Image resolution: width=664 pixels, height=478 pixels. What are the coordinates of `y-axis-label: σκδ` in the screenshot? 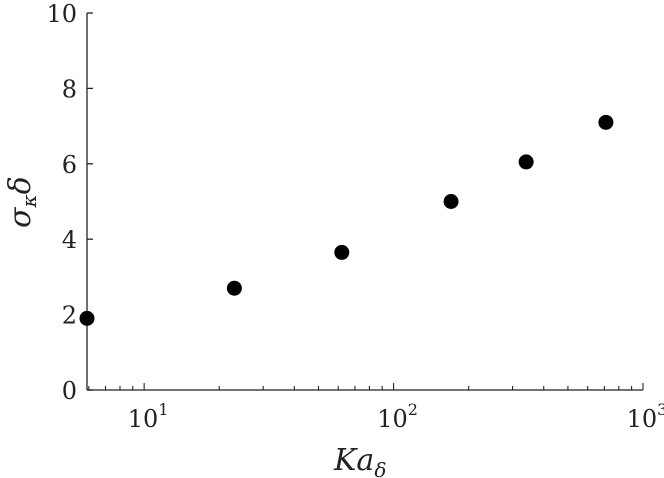 It's located at (22, 202).